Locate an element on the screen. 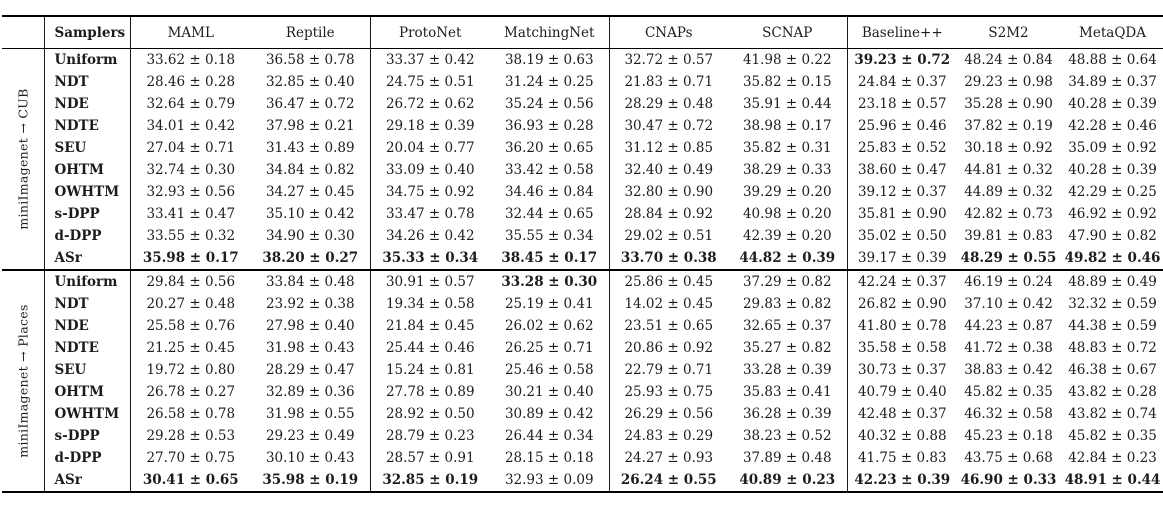  result-cell: 35.98 ± 0.19 is located at coordinates (310, 480).